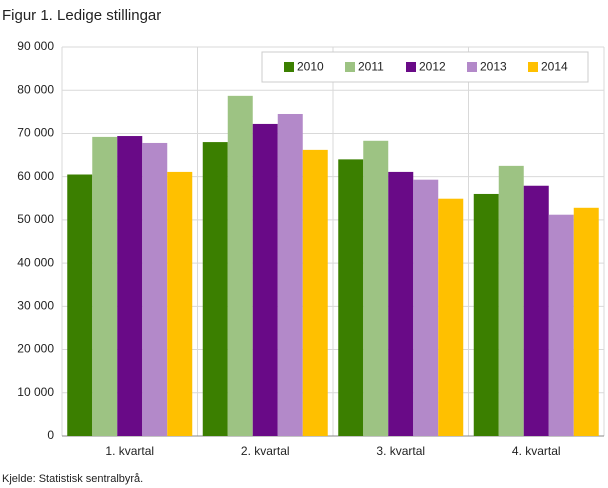 The width and height of the screenshot is (608, 488). What do you see at coordinates (35, 46) in the screenshot?
I see `y-tick-label: 90 000` at bounding box center [35, 46].